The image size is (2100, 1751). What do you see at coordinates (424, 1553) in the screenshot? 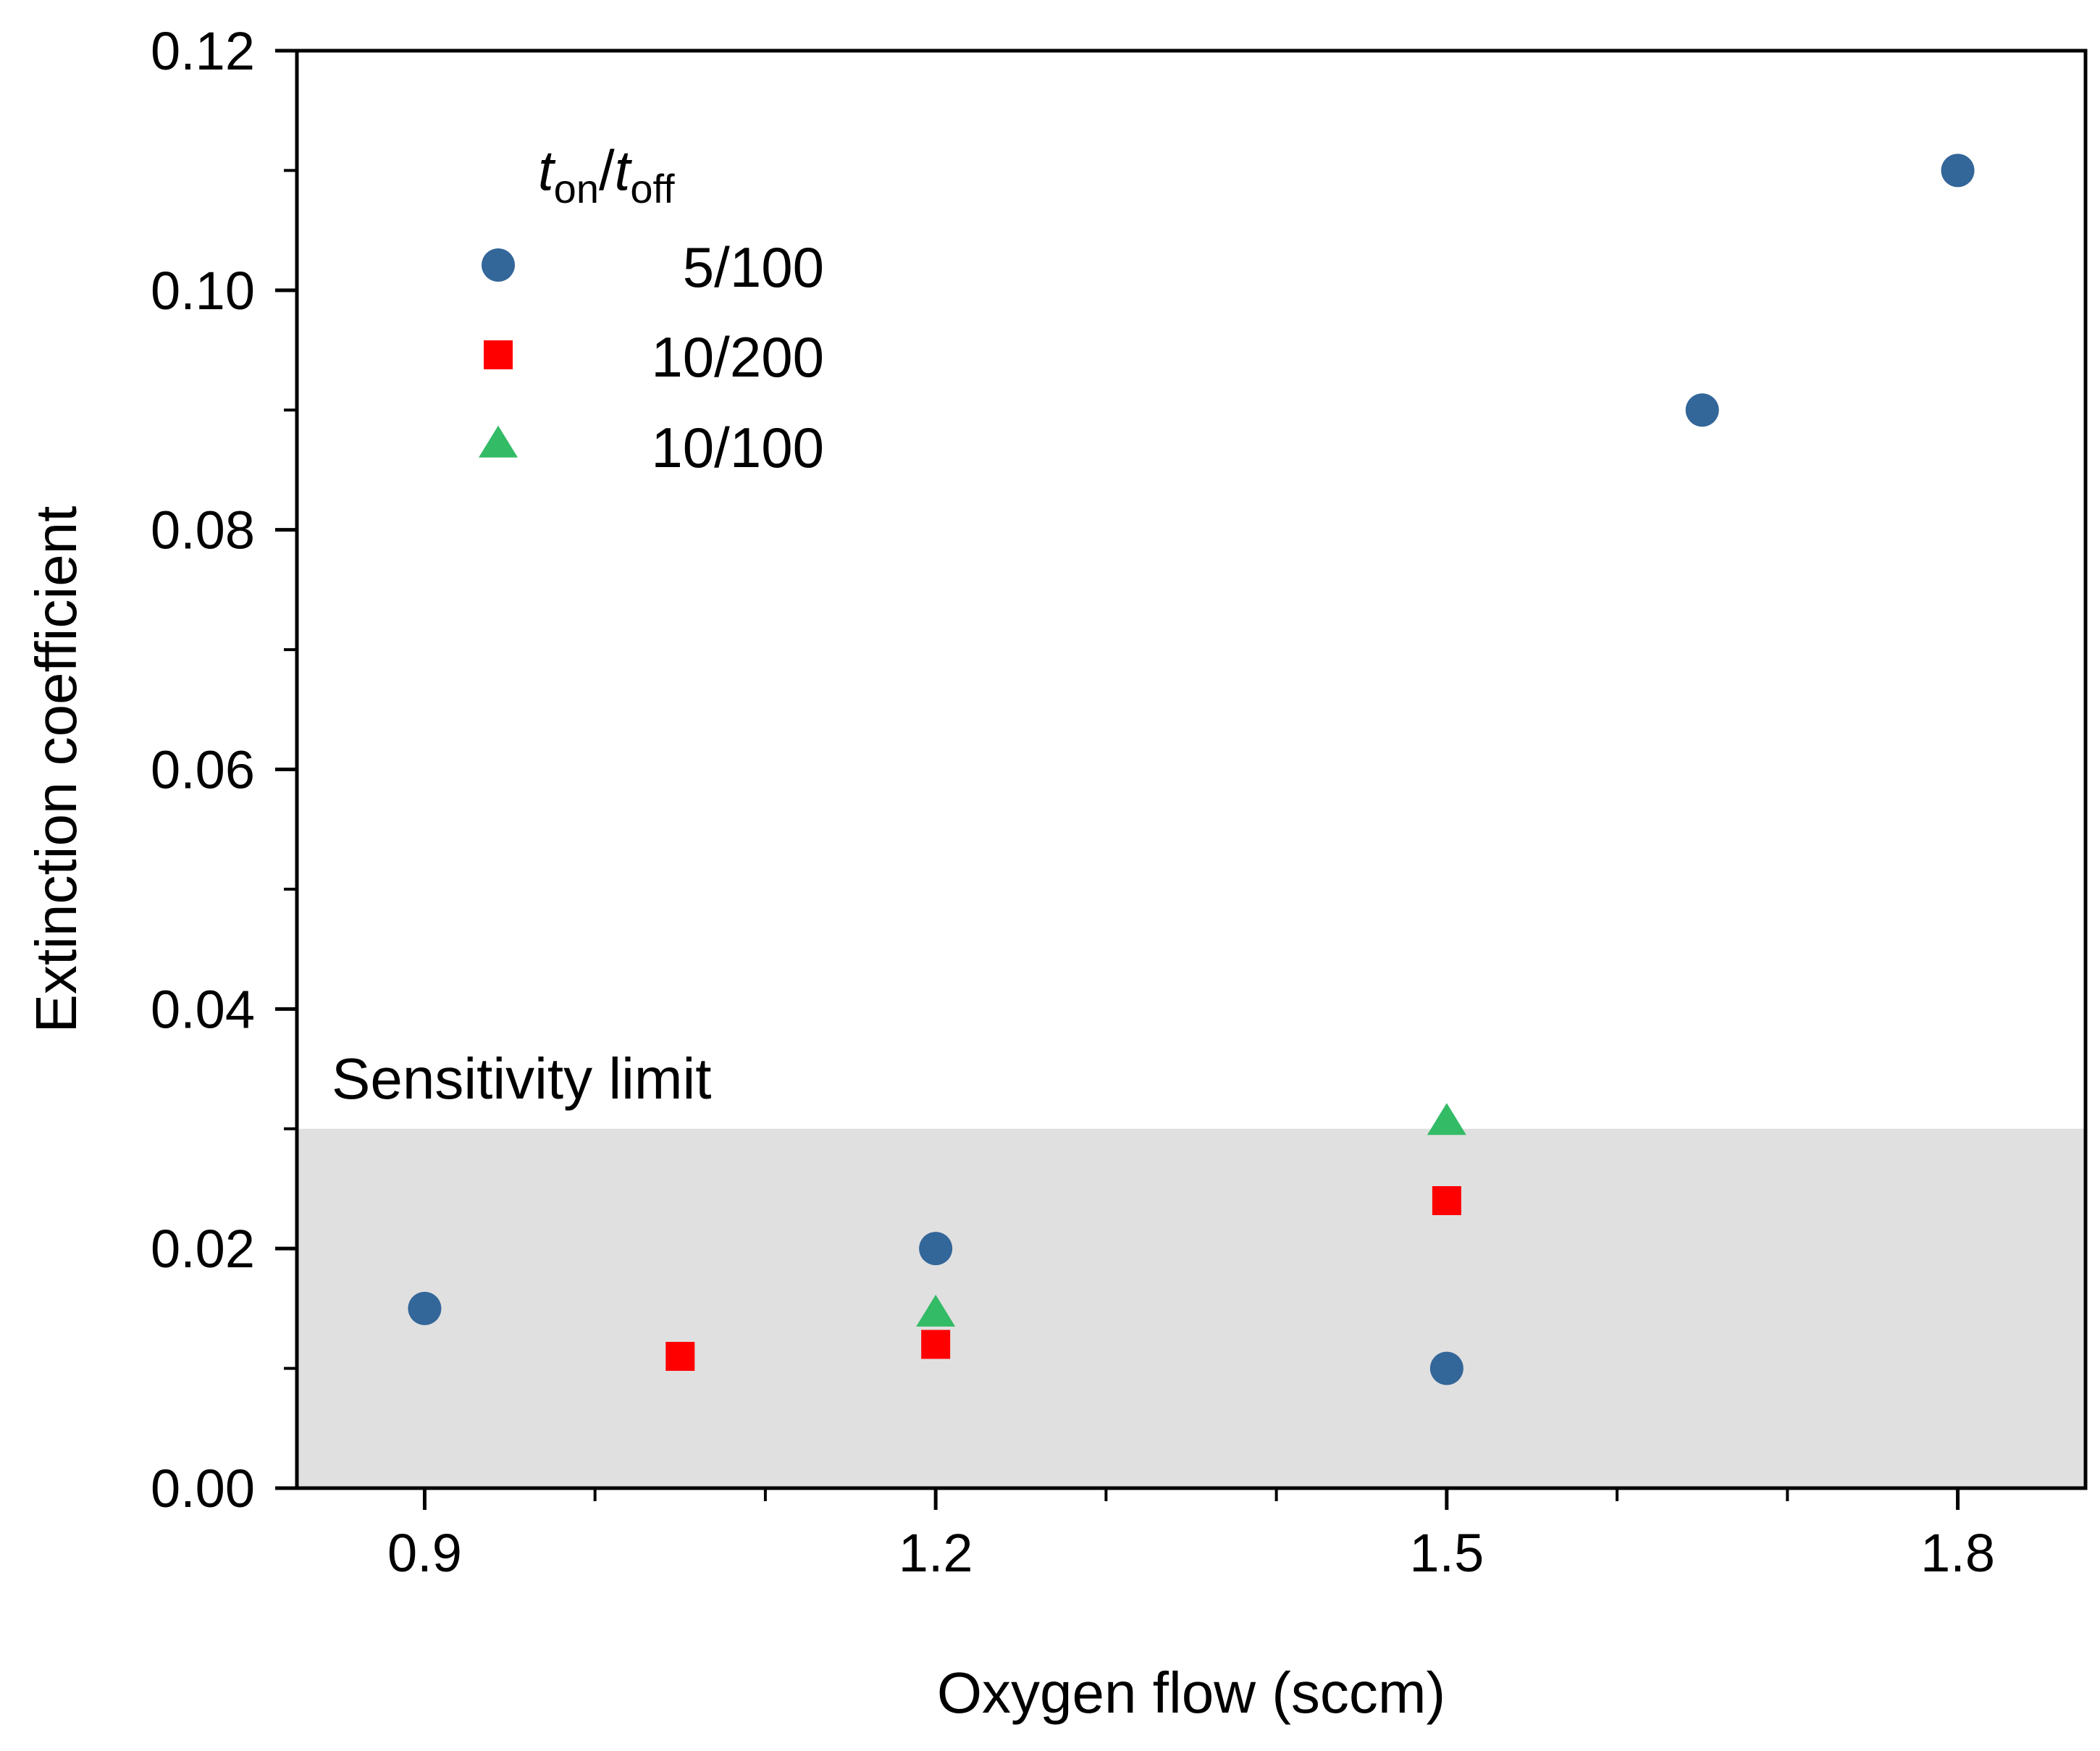
I see `x-tick-label: 0.9` at bounding box center [424, 1553].